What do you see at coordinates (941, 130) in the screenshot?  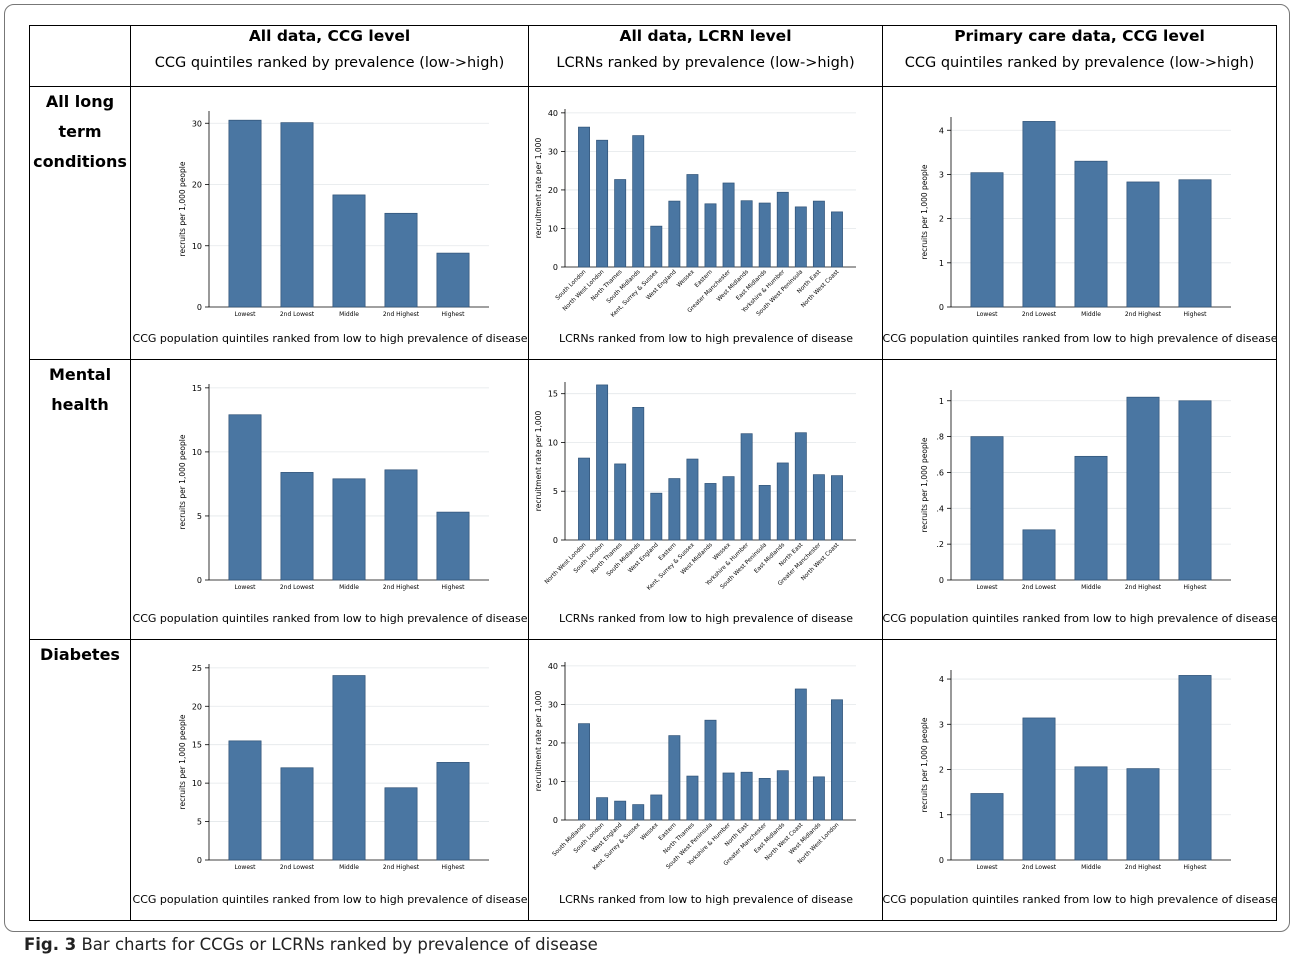 I see `y-tick-label: 4` at bounding box center [941, 130].